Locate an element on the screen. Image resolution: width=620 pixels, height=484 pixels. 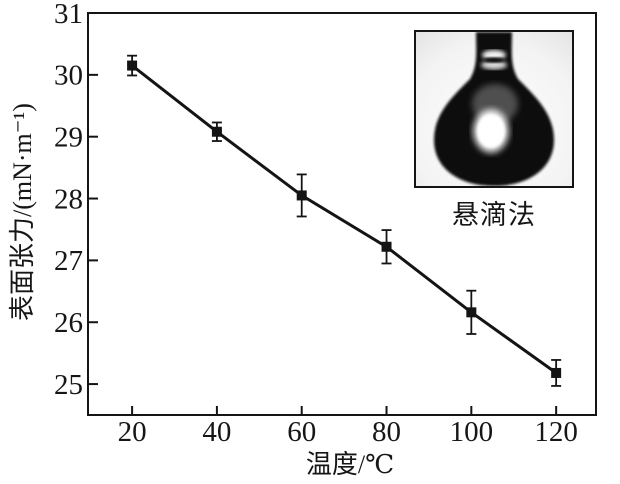
neck-highlight-gap is located at coordinates (494, 60).